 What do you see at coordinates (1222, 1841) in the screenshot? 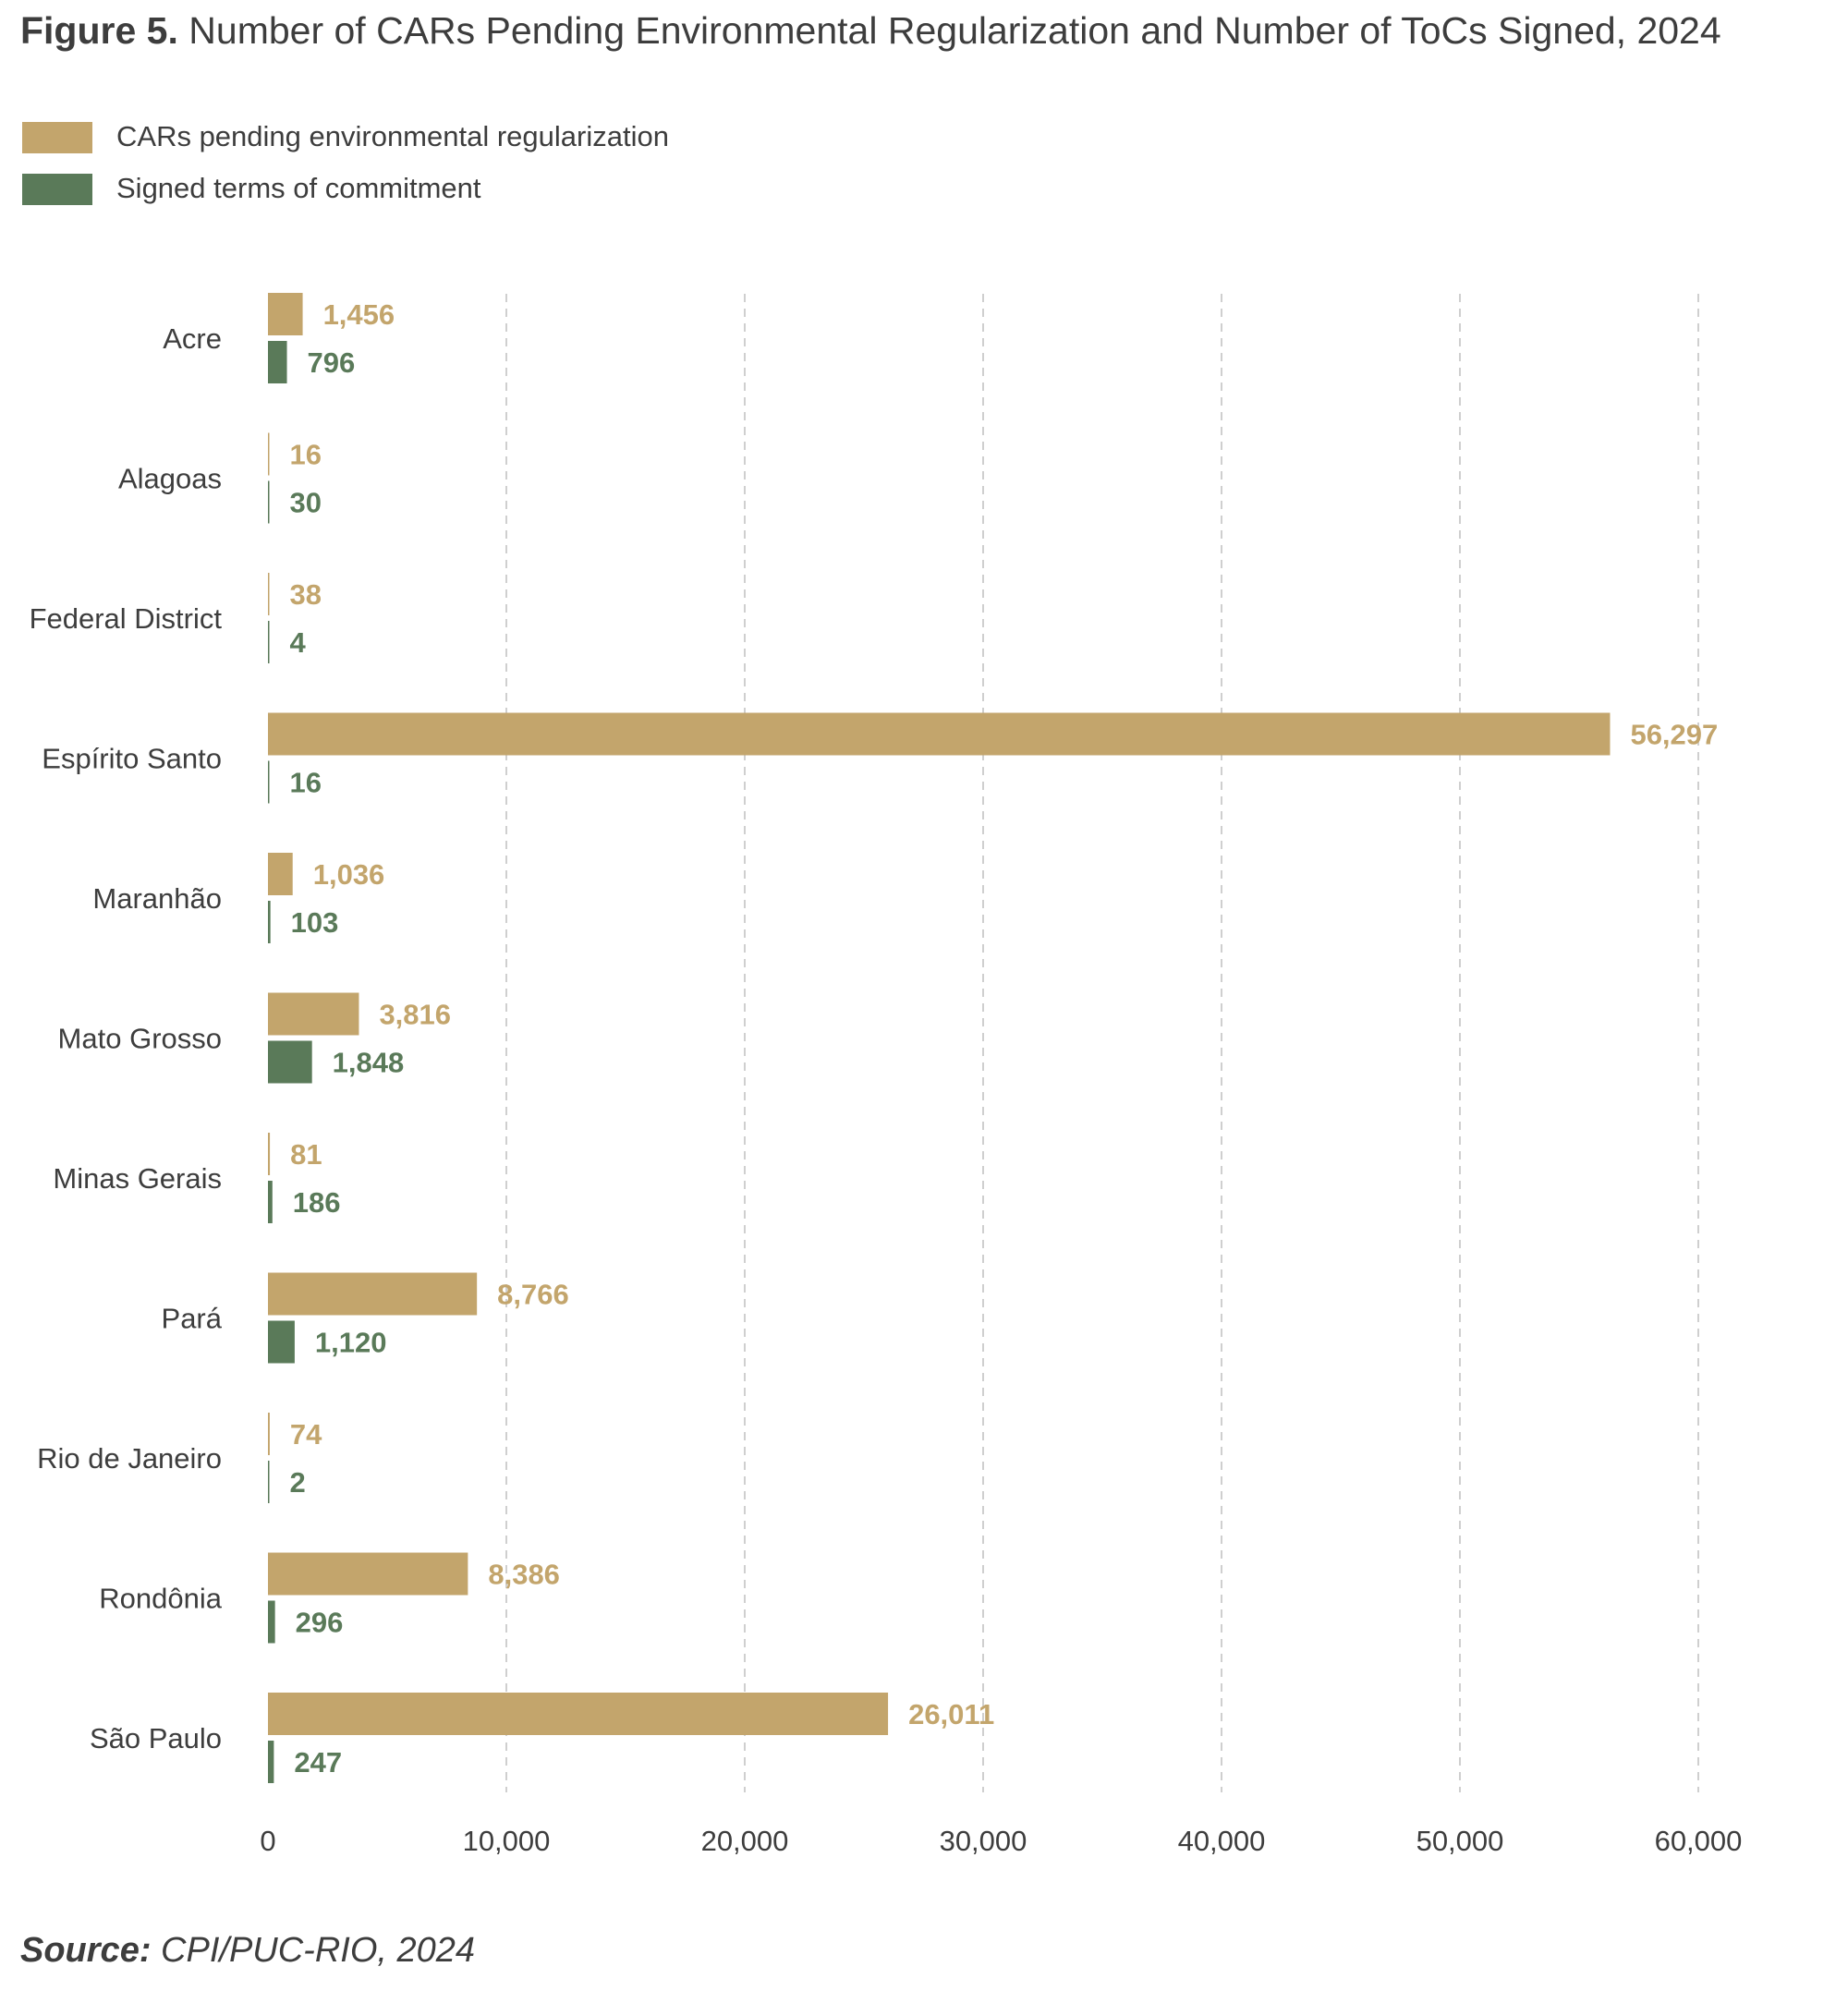
I see `x-tick-label: 40,000` at bounding box center [1222, 1841].